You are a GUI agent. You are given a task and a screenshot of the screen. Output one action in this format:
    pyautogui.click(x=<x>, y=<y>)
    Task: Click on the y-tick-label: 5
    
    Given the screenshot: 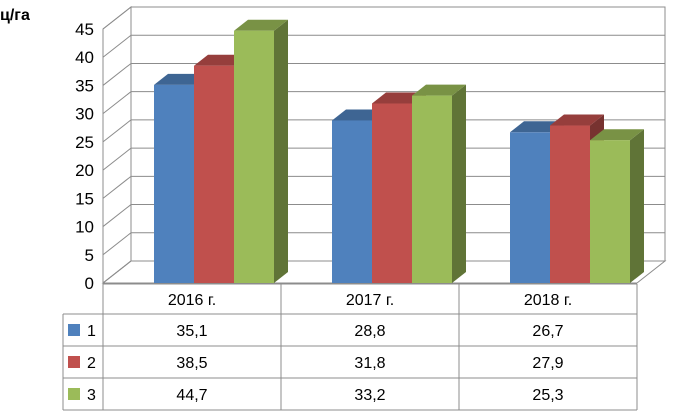 What is the action you would take?
    pyautogui.click(x=89, y=255)
    